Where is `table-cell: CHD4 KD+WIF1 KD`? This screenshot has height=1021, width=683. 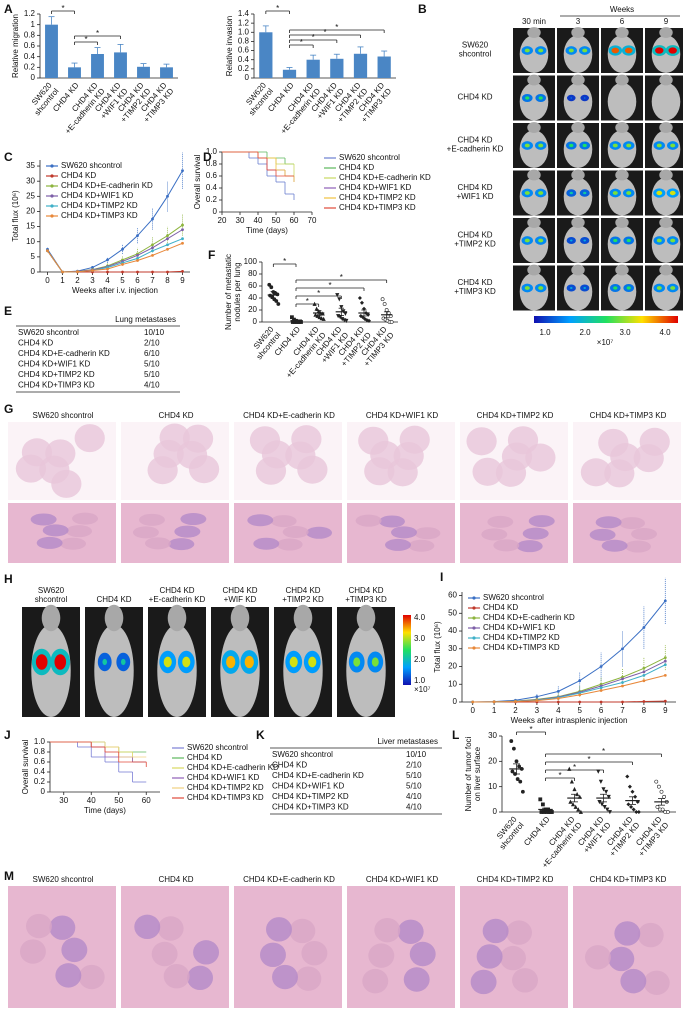
table-cell: CHD4 KD+WIF1 KD is located at coordinates (54, 364).